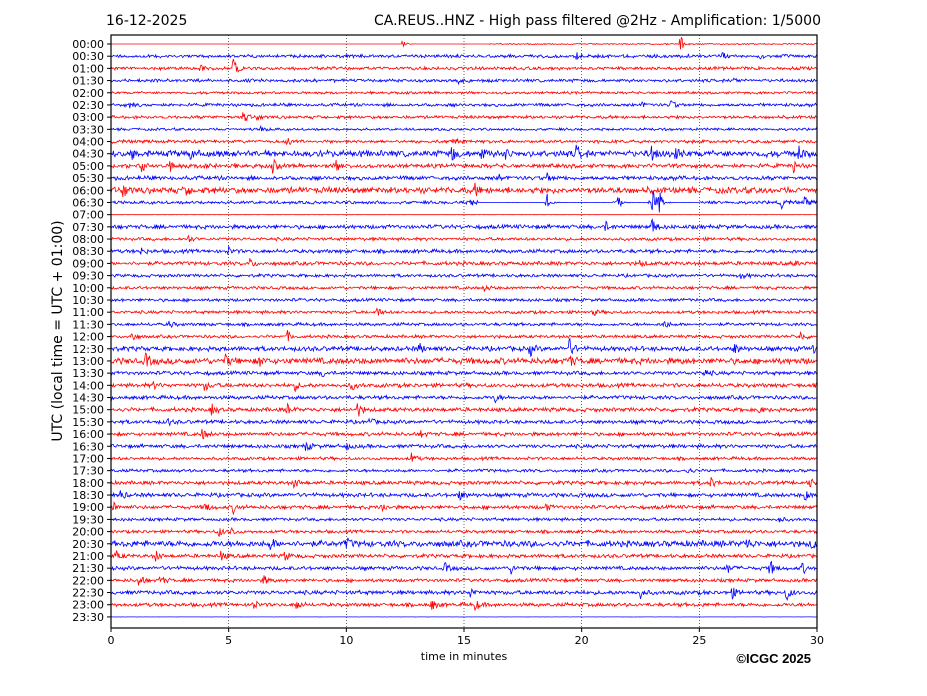  Describe the element at coordinates (88, 446) in the screenshot. I see `y-tick-label: 16:30` at that location.